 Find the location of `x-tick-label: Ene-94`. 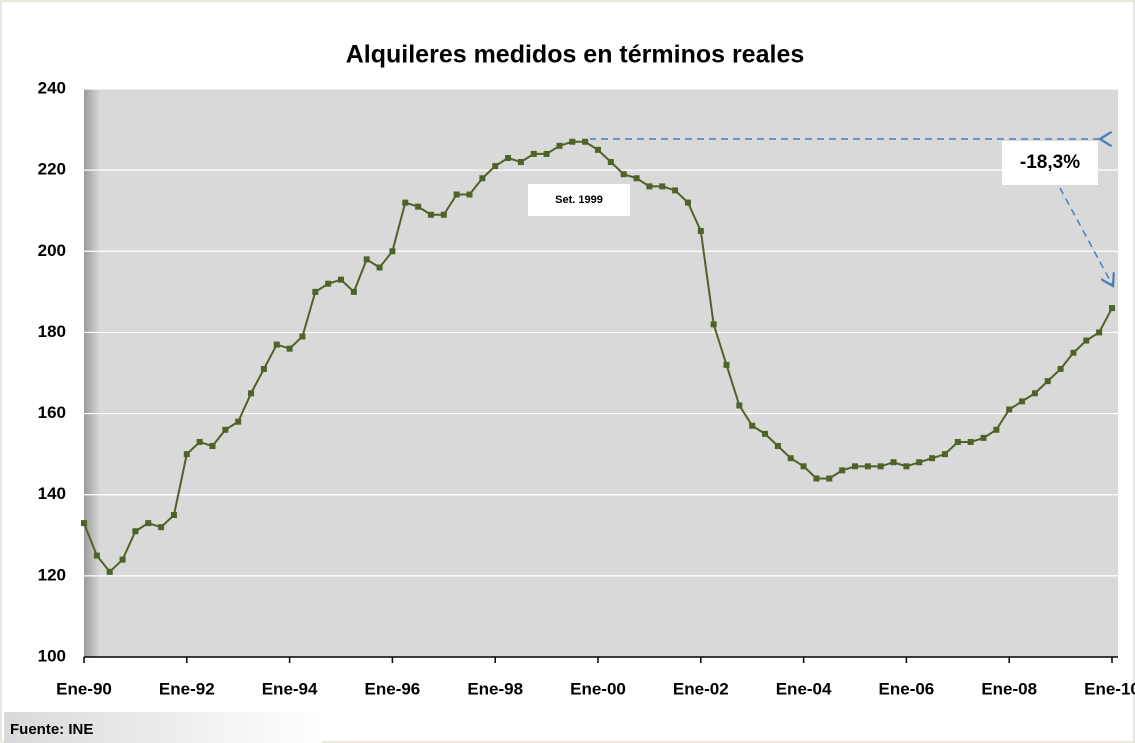

x-tick-label: Ene-94 is located at coordinates (290, 688).